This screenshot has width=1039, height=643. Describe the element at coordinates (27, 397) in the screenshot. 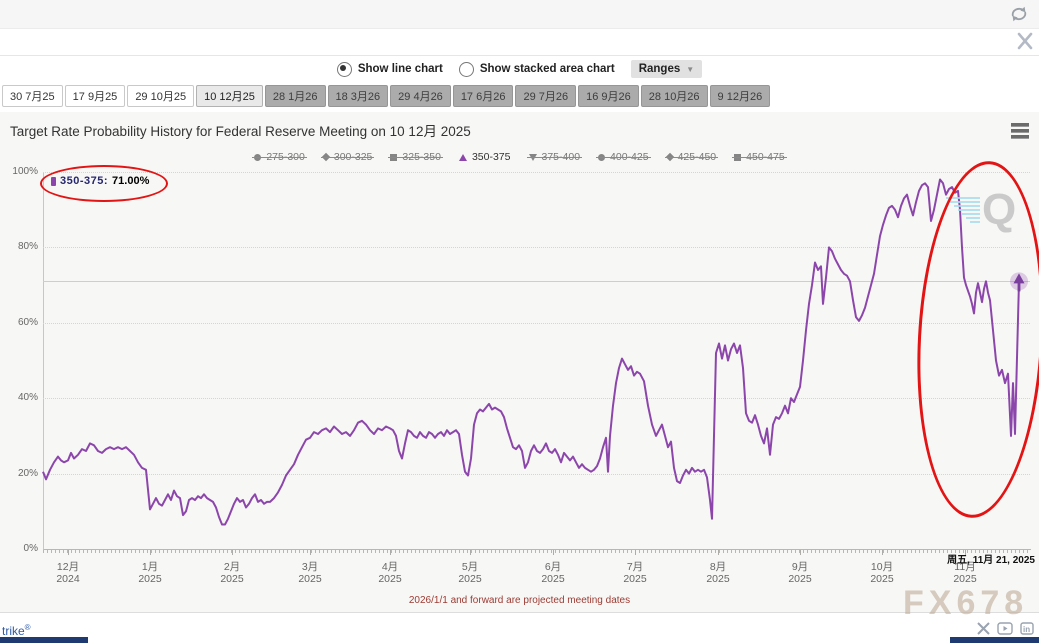

I see `y-axis-tick-label: 40%` at that location.